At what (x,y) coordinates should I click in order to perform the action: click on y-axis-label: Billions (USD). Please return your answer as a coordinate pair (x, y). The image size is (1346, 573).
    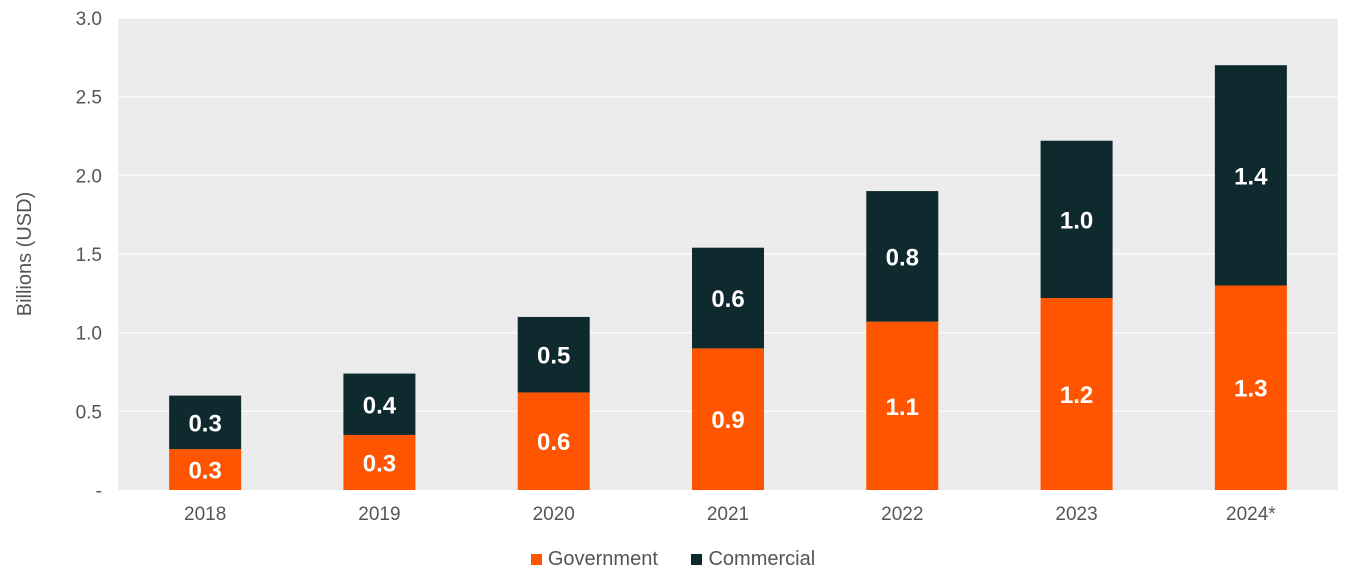
    Looking at the image, I should click on (25, 254).